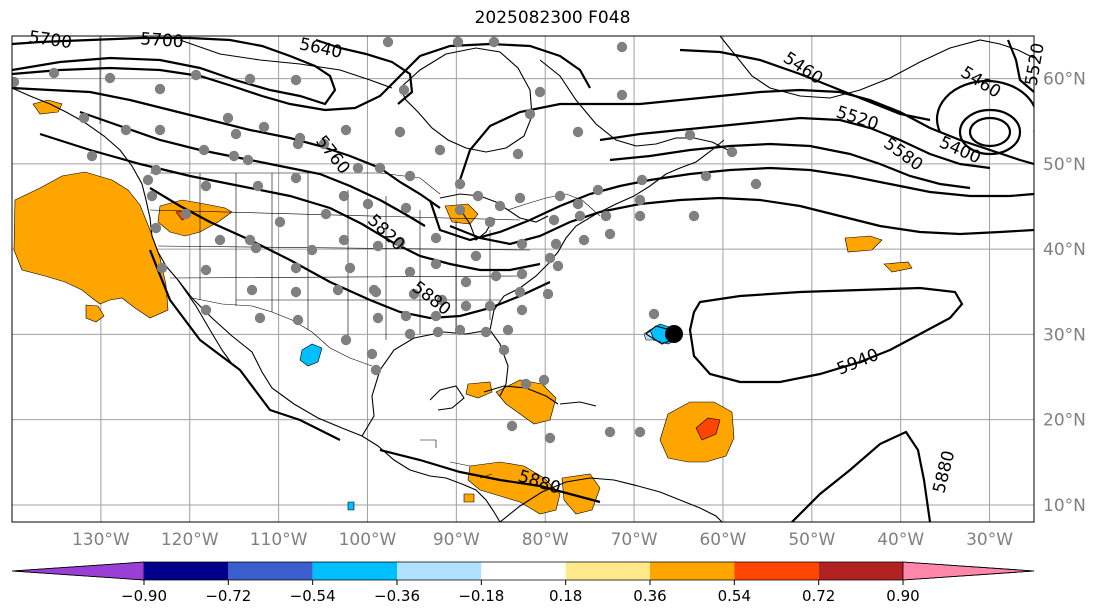 The width and height of the screenshot is (1105, 615). I want to click on lon-tick-label: 30°W, so click(989, 540).